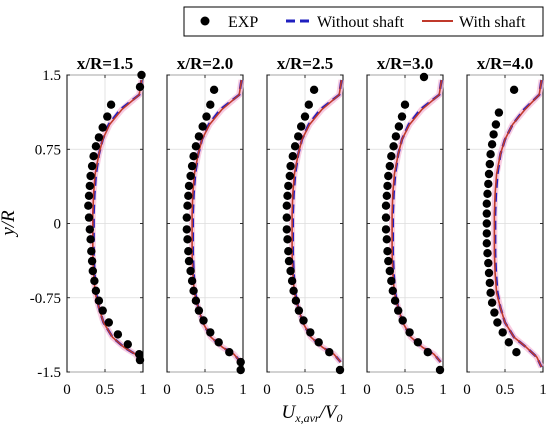 This screenshot has width=550, height=433. Describe the element at coordinates (289, 412) in the screenshot. I see `x-axis-label-main: U` at that location.